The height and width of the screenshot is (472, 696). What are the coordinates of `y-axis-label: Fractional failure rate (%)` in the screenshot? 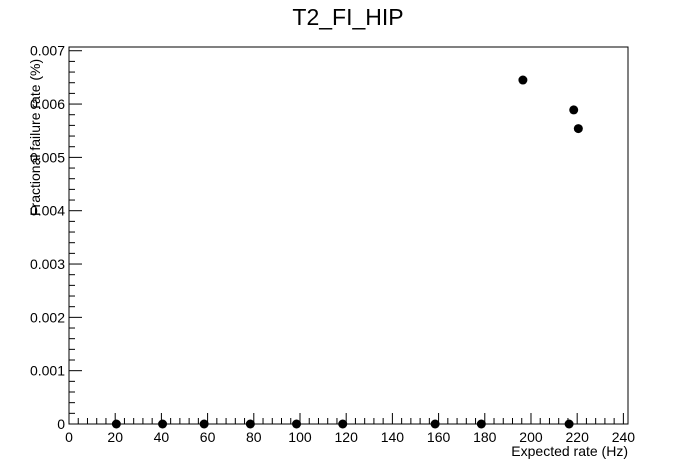 It's located at (35, 137).